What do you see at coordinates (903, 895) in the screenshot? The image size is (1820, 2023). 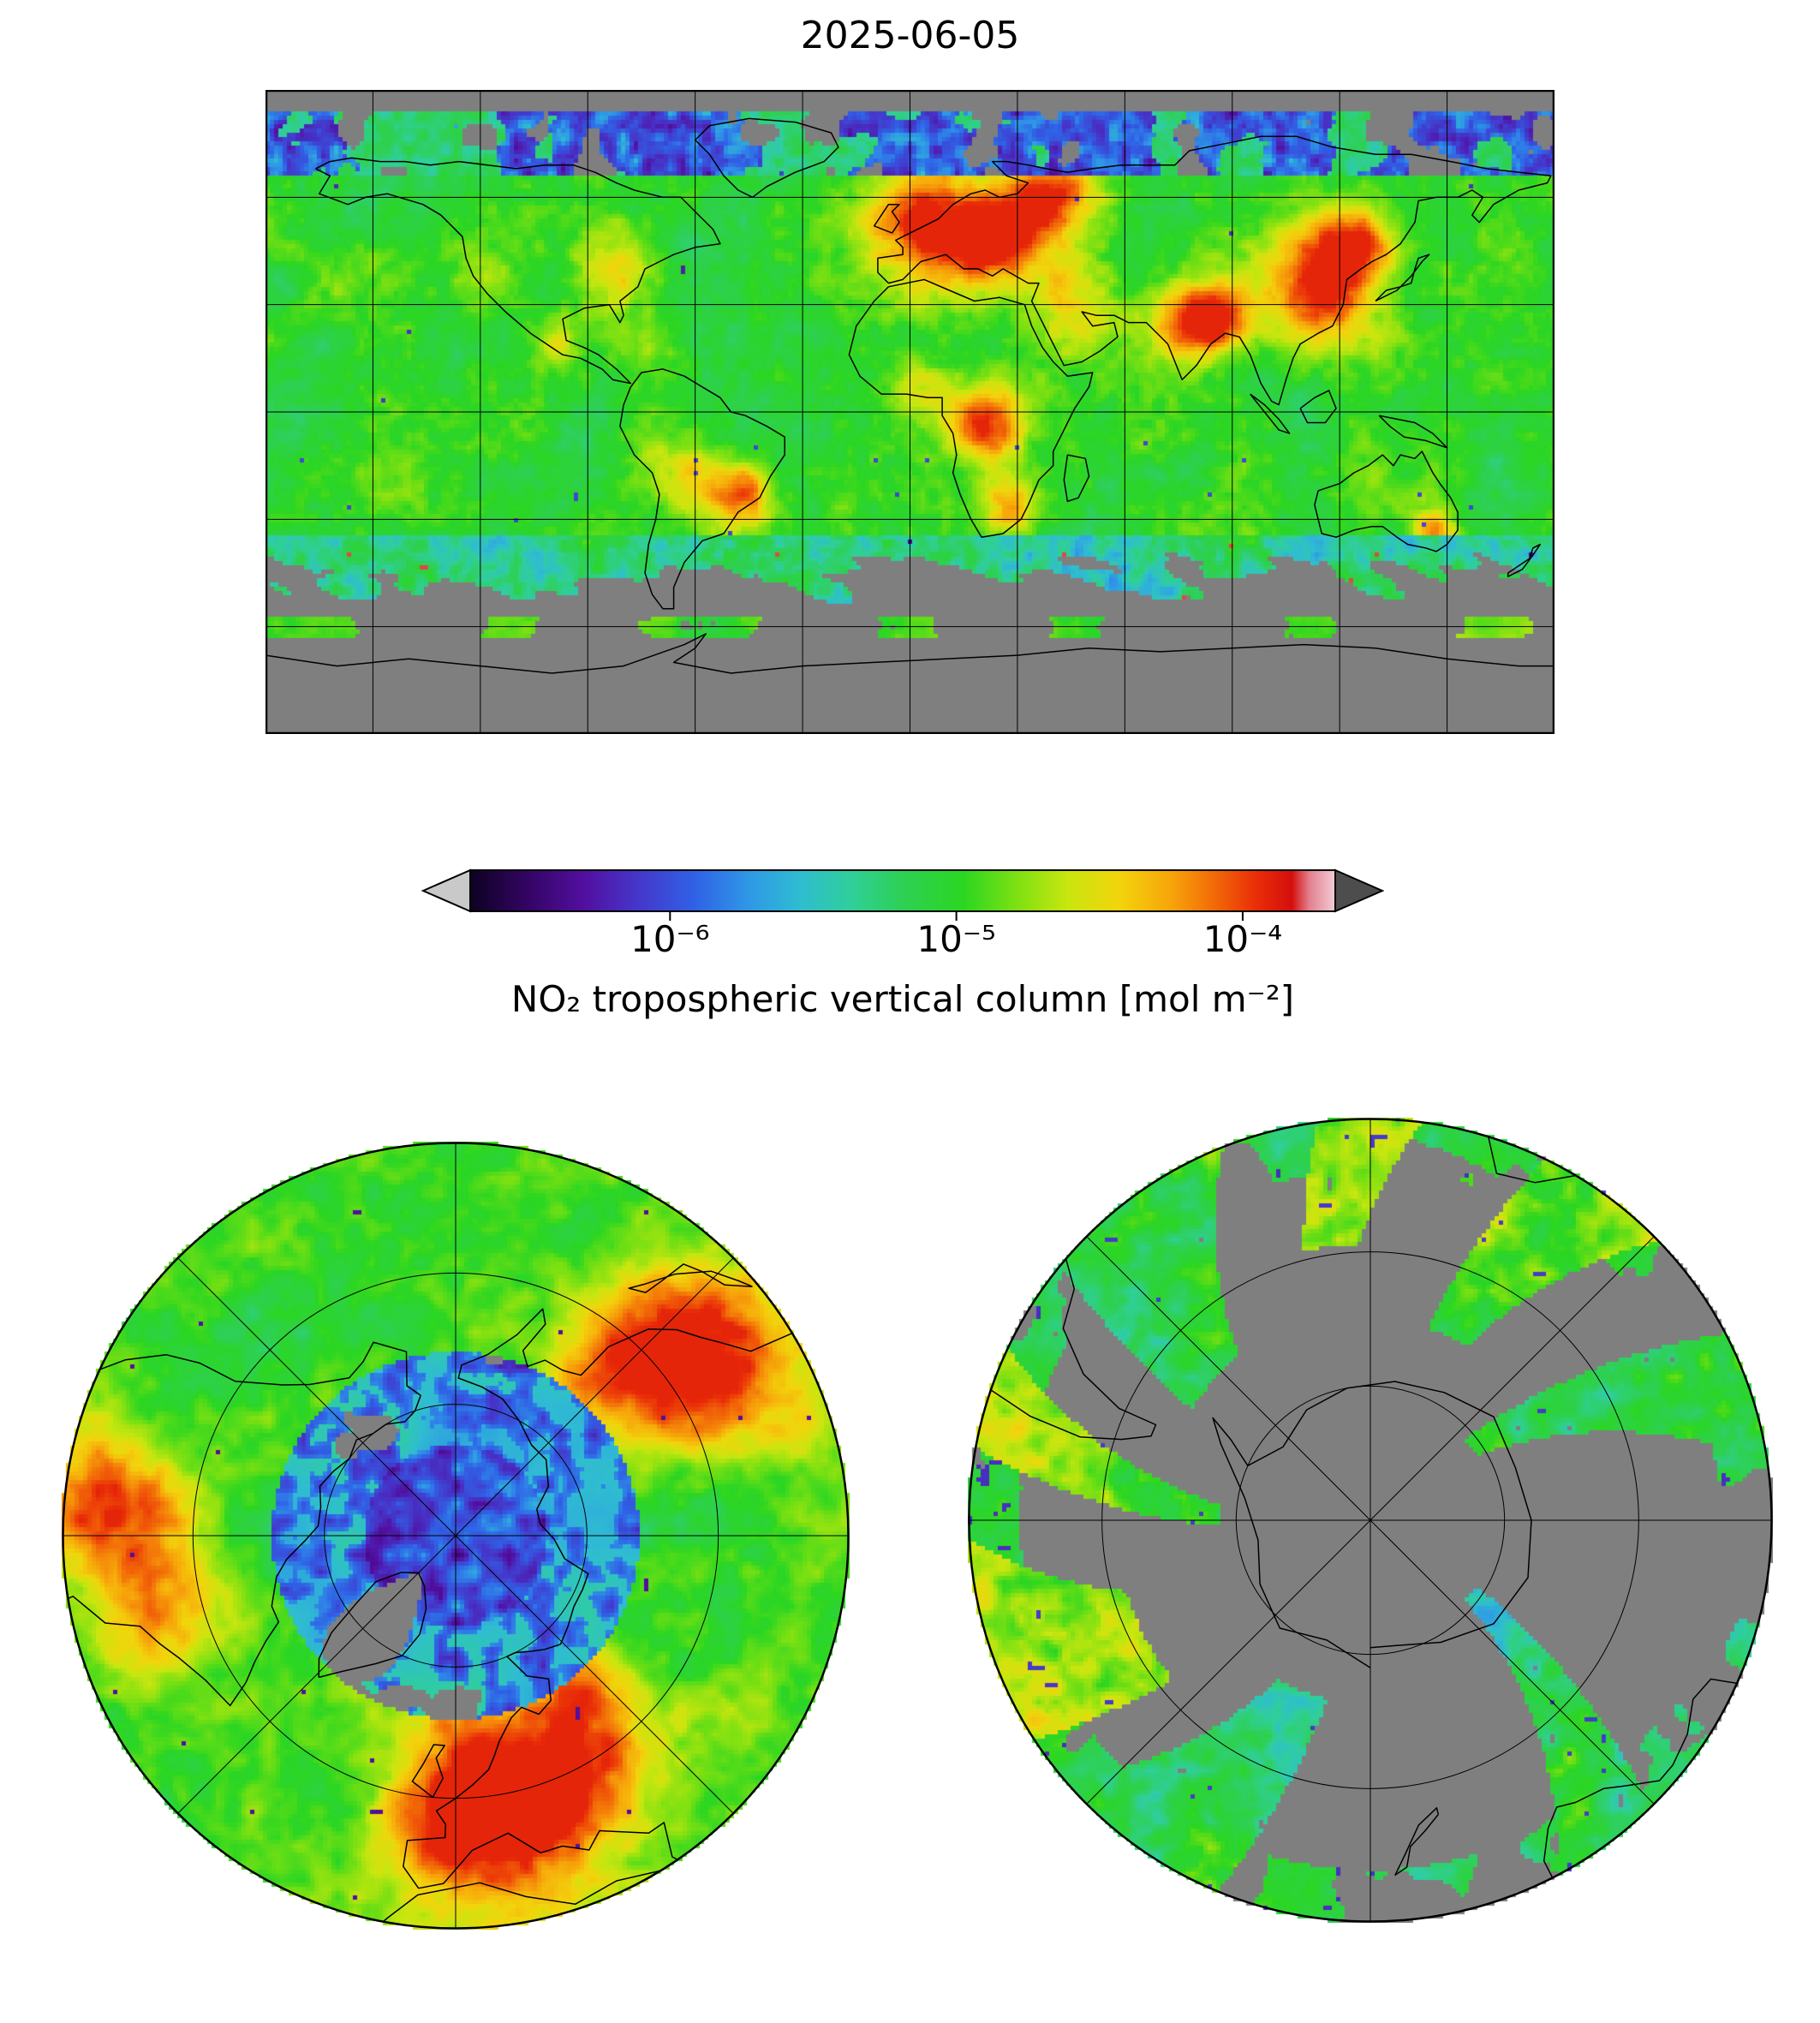 I see `colorbar` at bounding box center [903, 895].